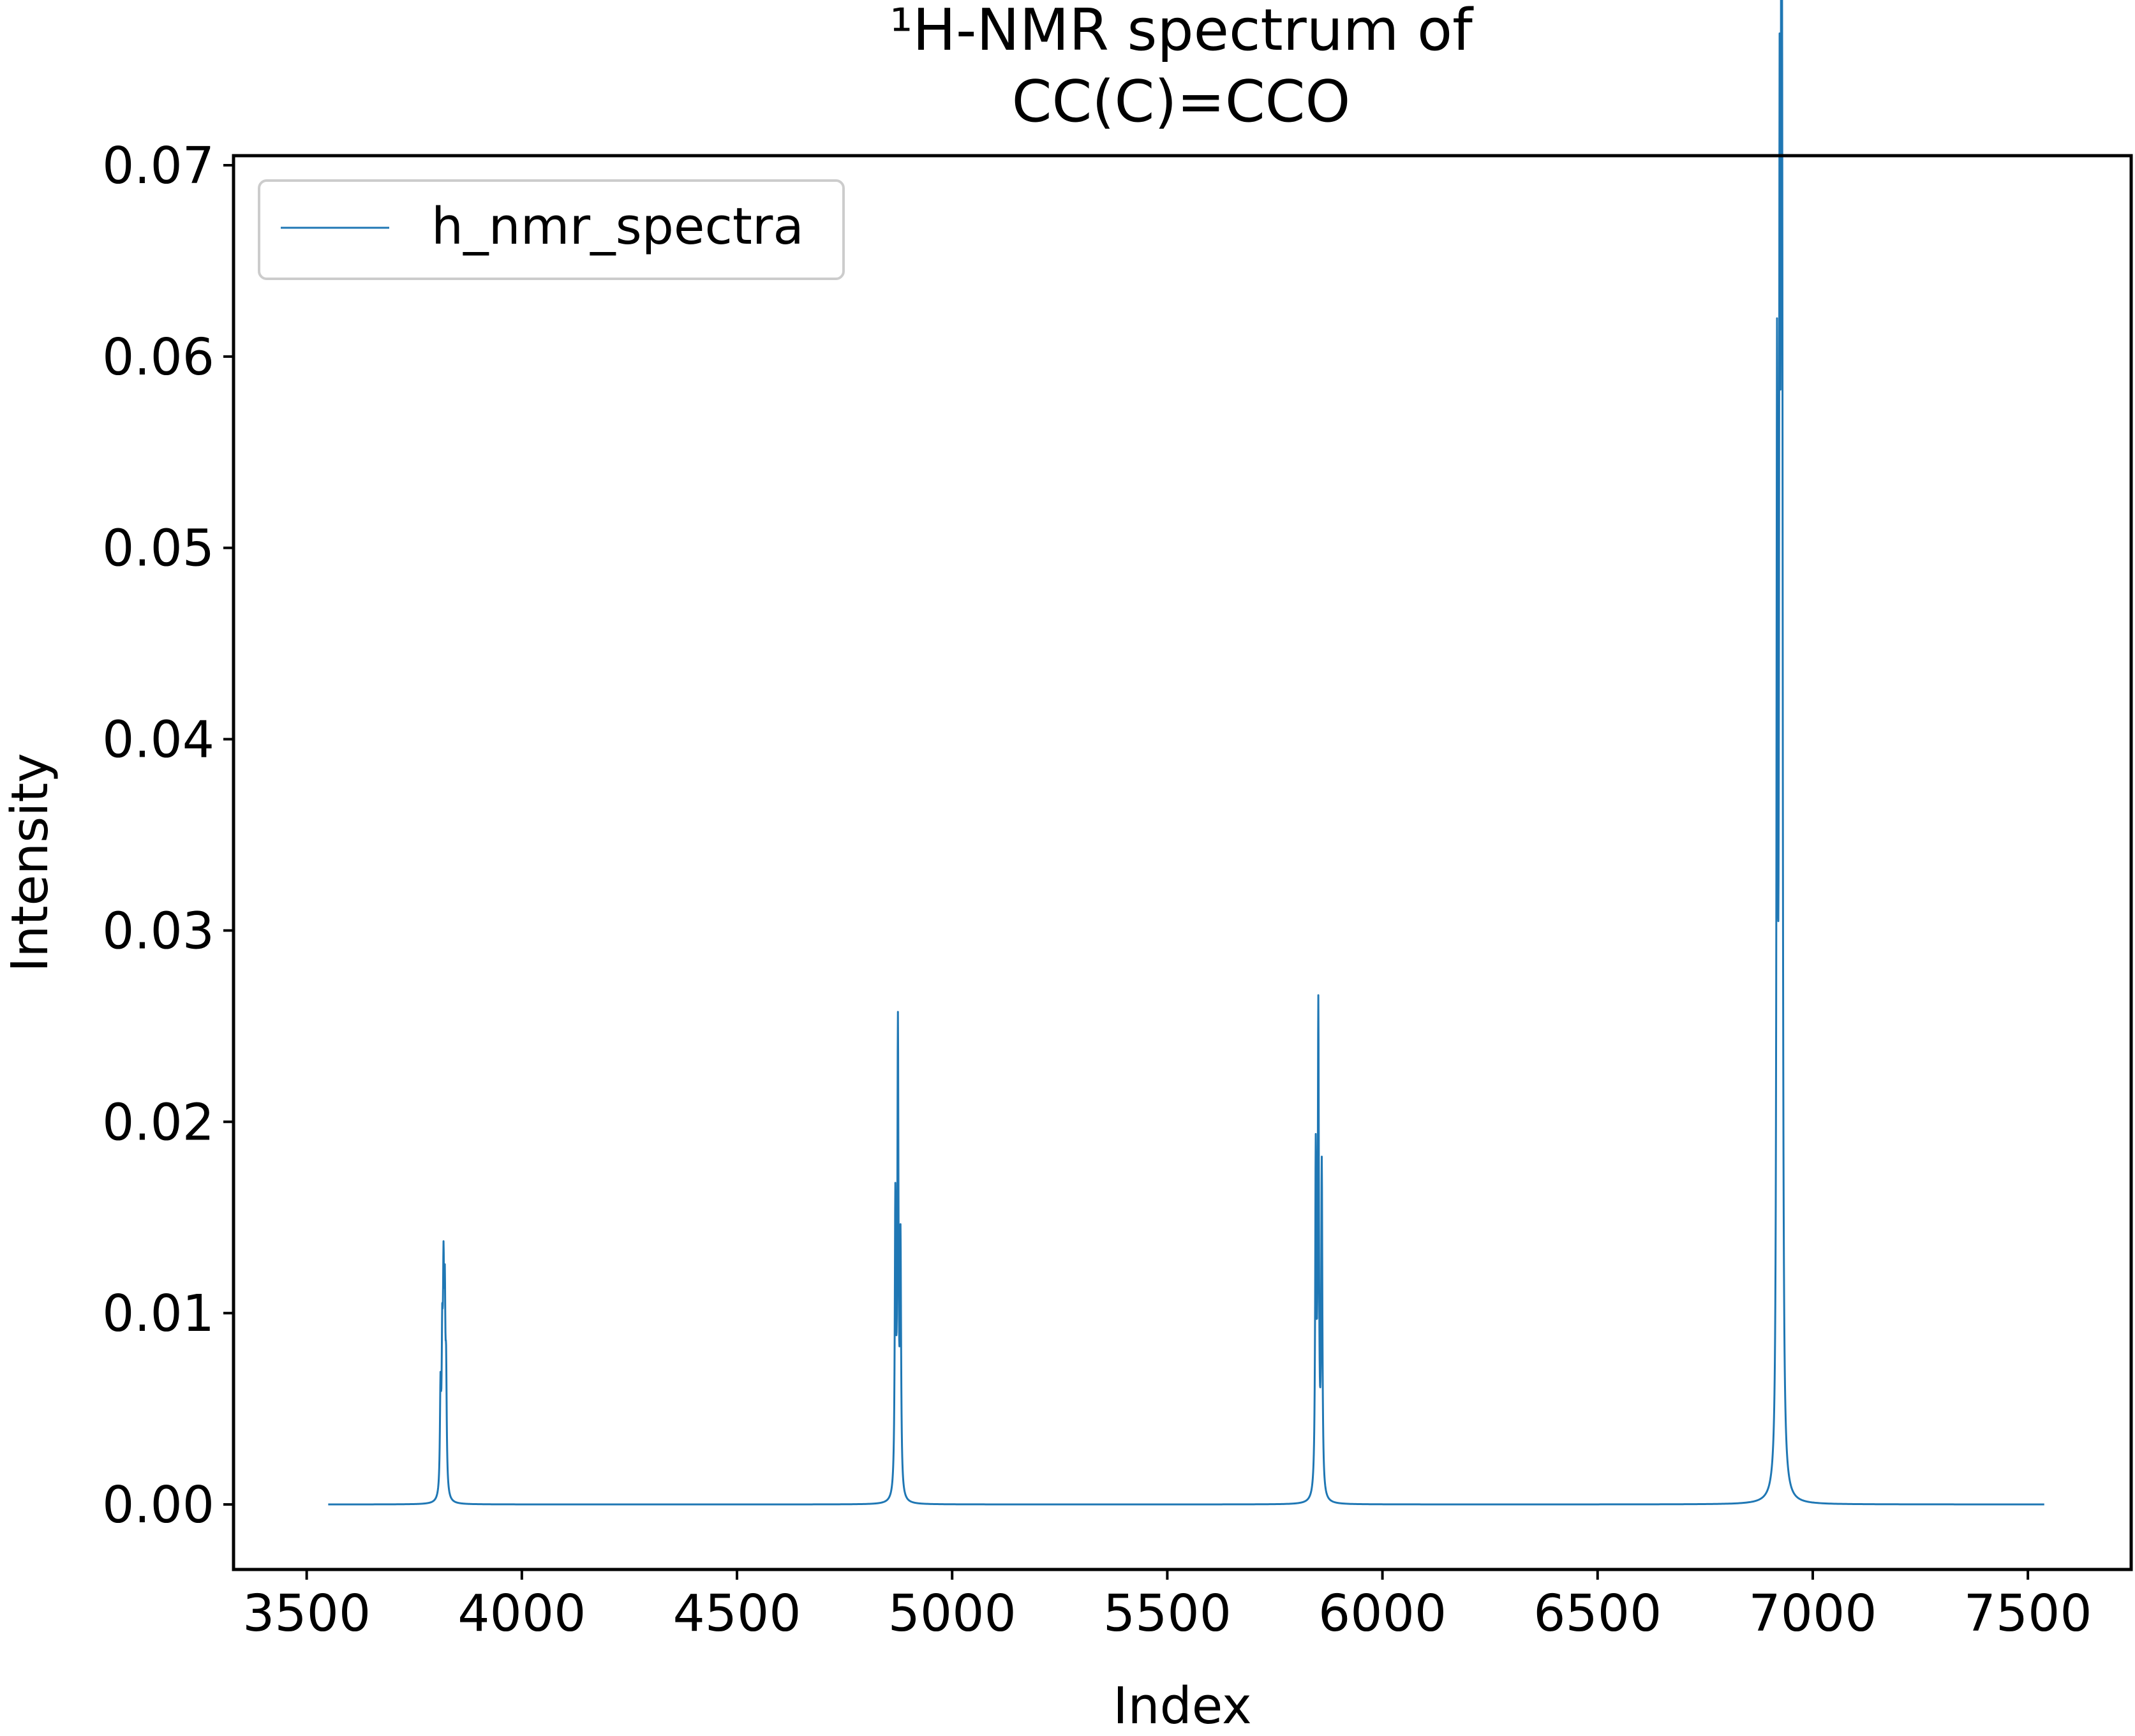 The height and width of the screenshot is (1736, 2135). I want to click on x-tick-label: 4500, so click(737, 1614).